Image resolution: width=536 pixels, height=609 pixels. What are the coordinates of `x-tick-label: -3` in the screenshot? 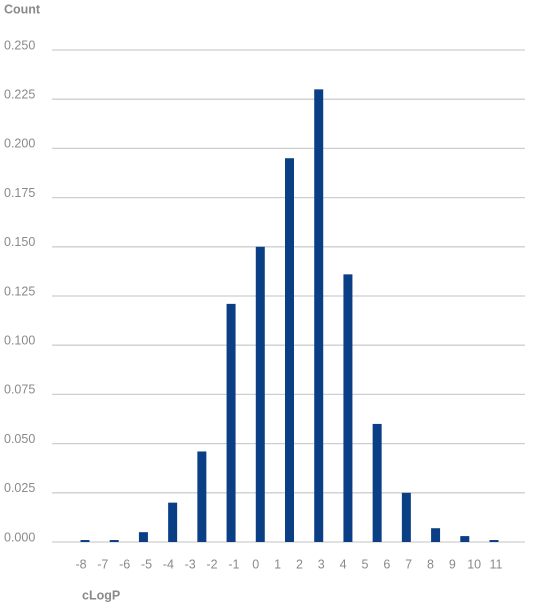 It's located at (190, 564).